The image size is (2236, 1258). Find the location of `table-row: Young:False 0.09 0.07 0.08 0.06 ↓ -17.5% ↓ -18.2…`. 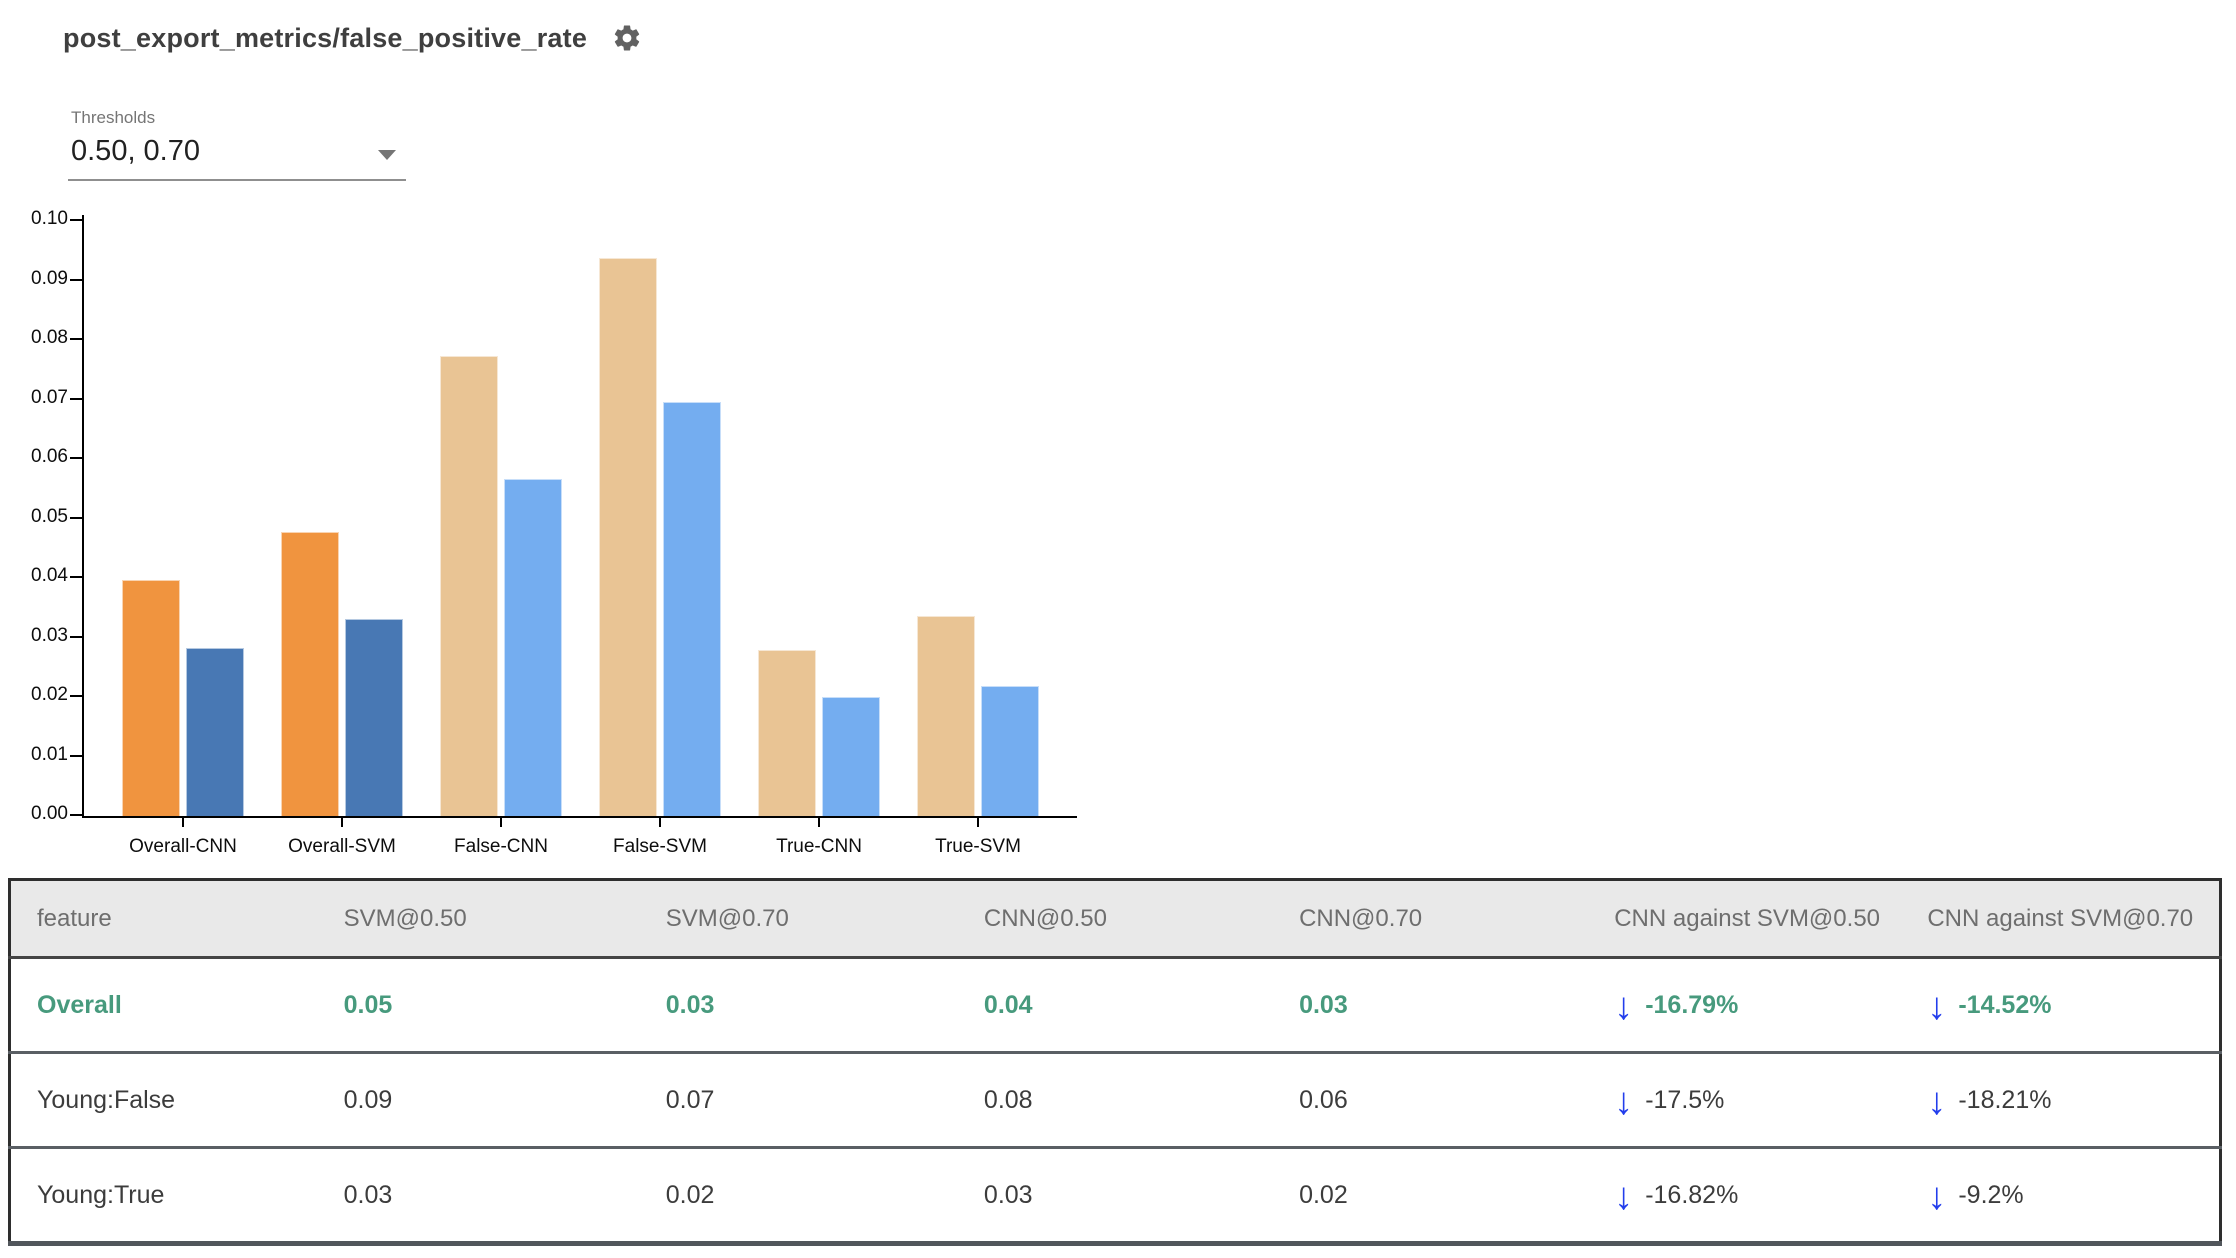

table-row: Young:False 0.09 0.07 0.08 0.06 ↓ -17.5% ↓ -18.2… is located at coordinates (1115, 1100).